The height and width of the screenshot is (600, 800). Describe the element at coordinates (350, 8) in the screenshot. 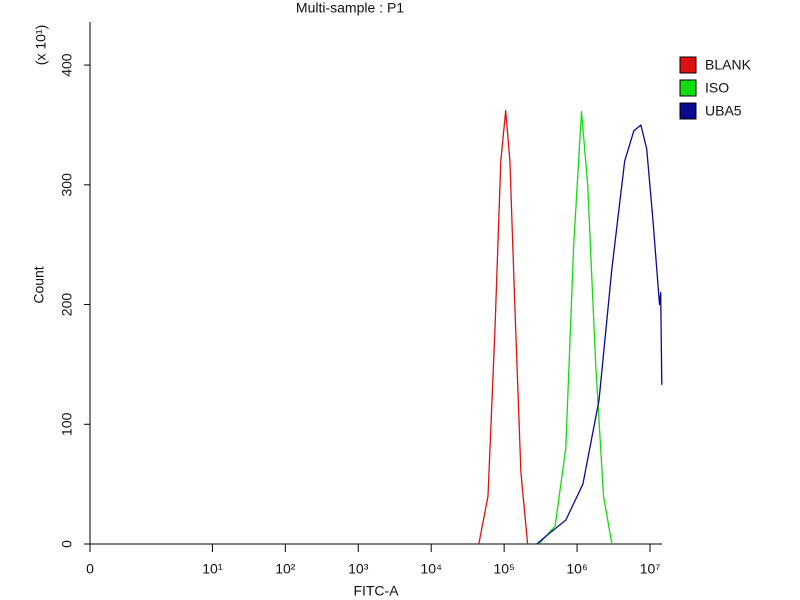

I see `chart-title: Multi-sample : P1` at that location.